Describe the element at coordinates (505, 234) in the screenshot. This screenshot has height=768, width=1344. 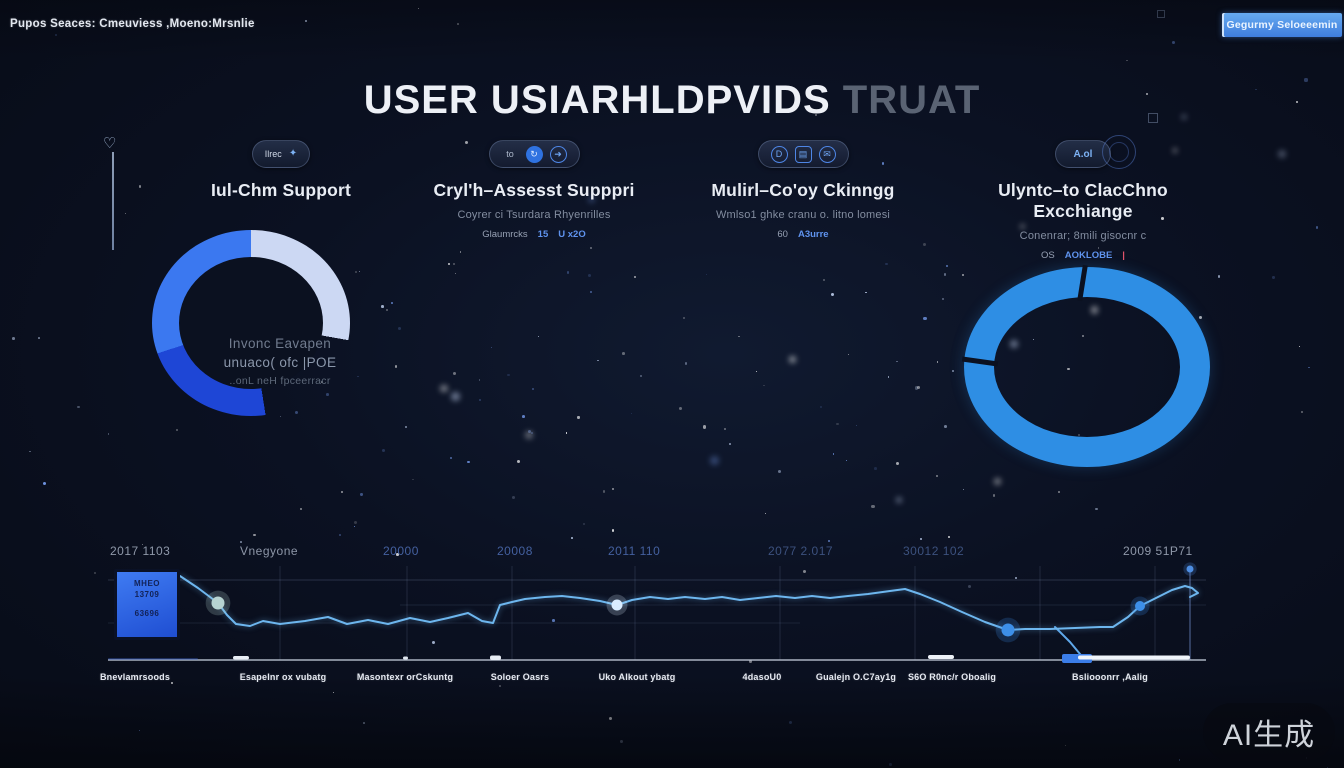
I see `meta-text: Glaumrcks` at that location.